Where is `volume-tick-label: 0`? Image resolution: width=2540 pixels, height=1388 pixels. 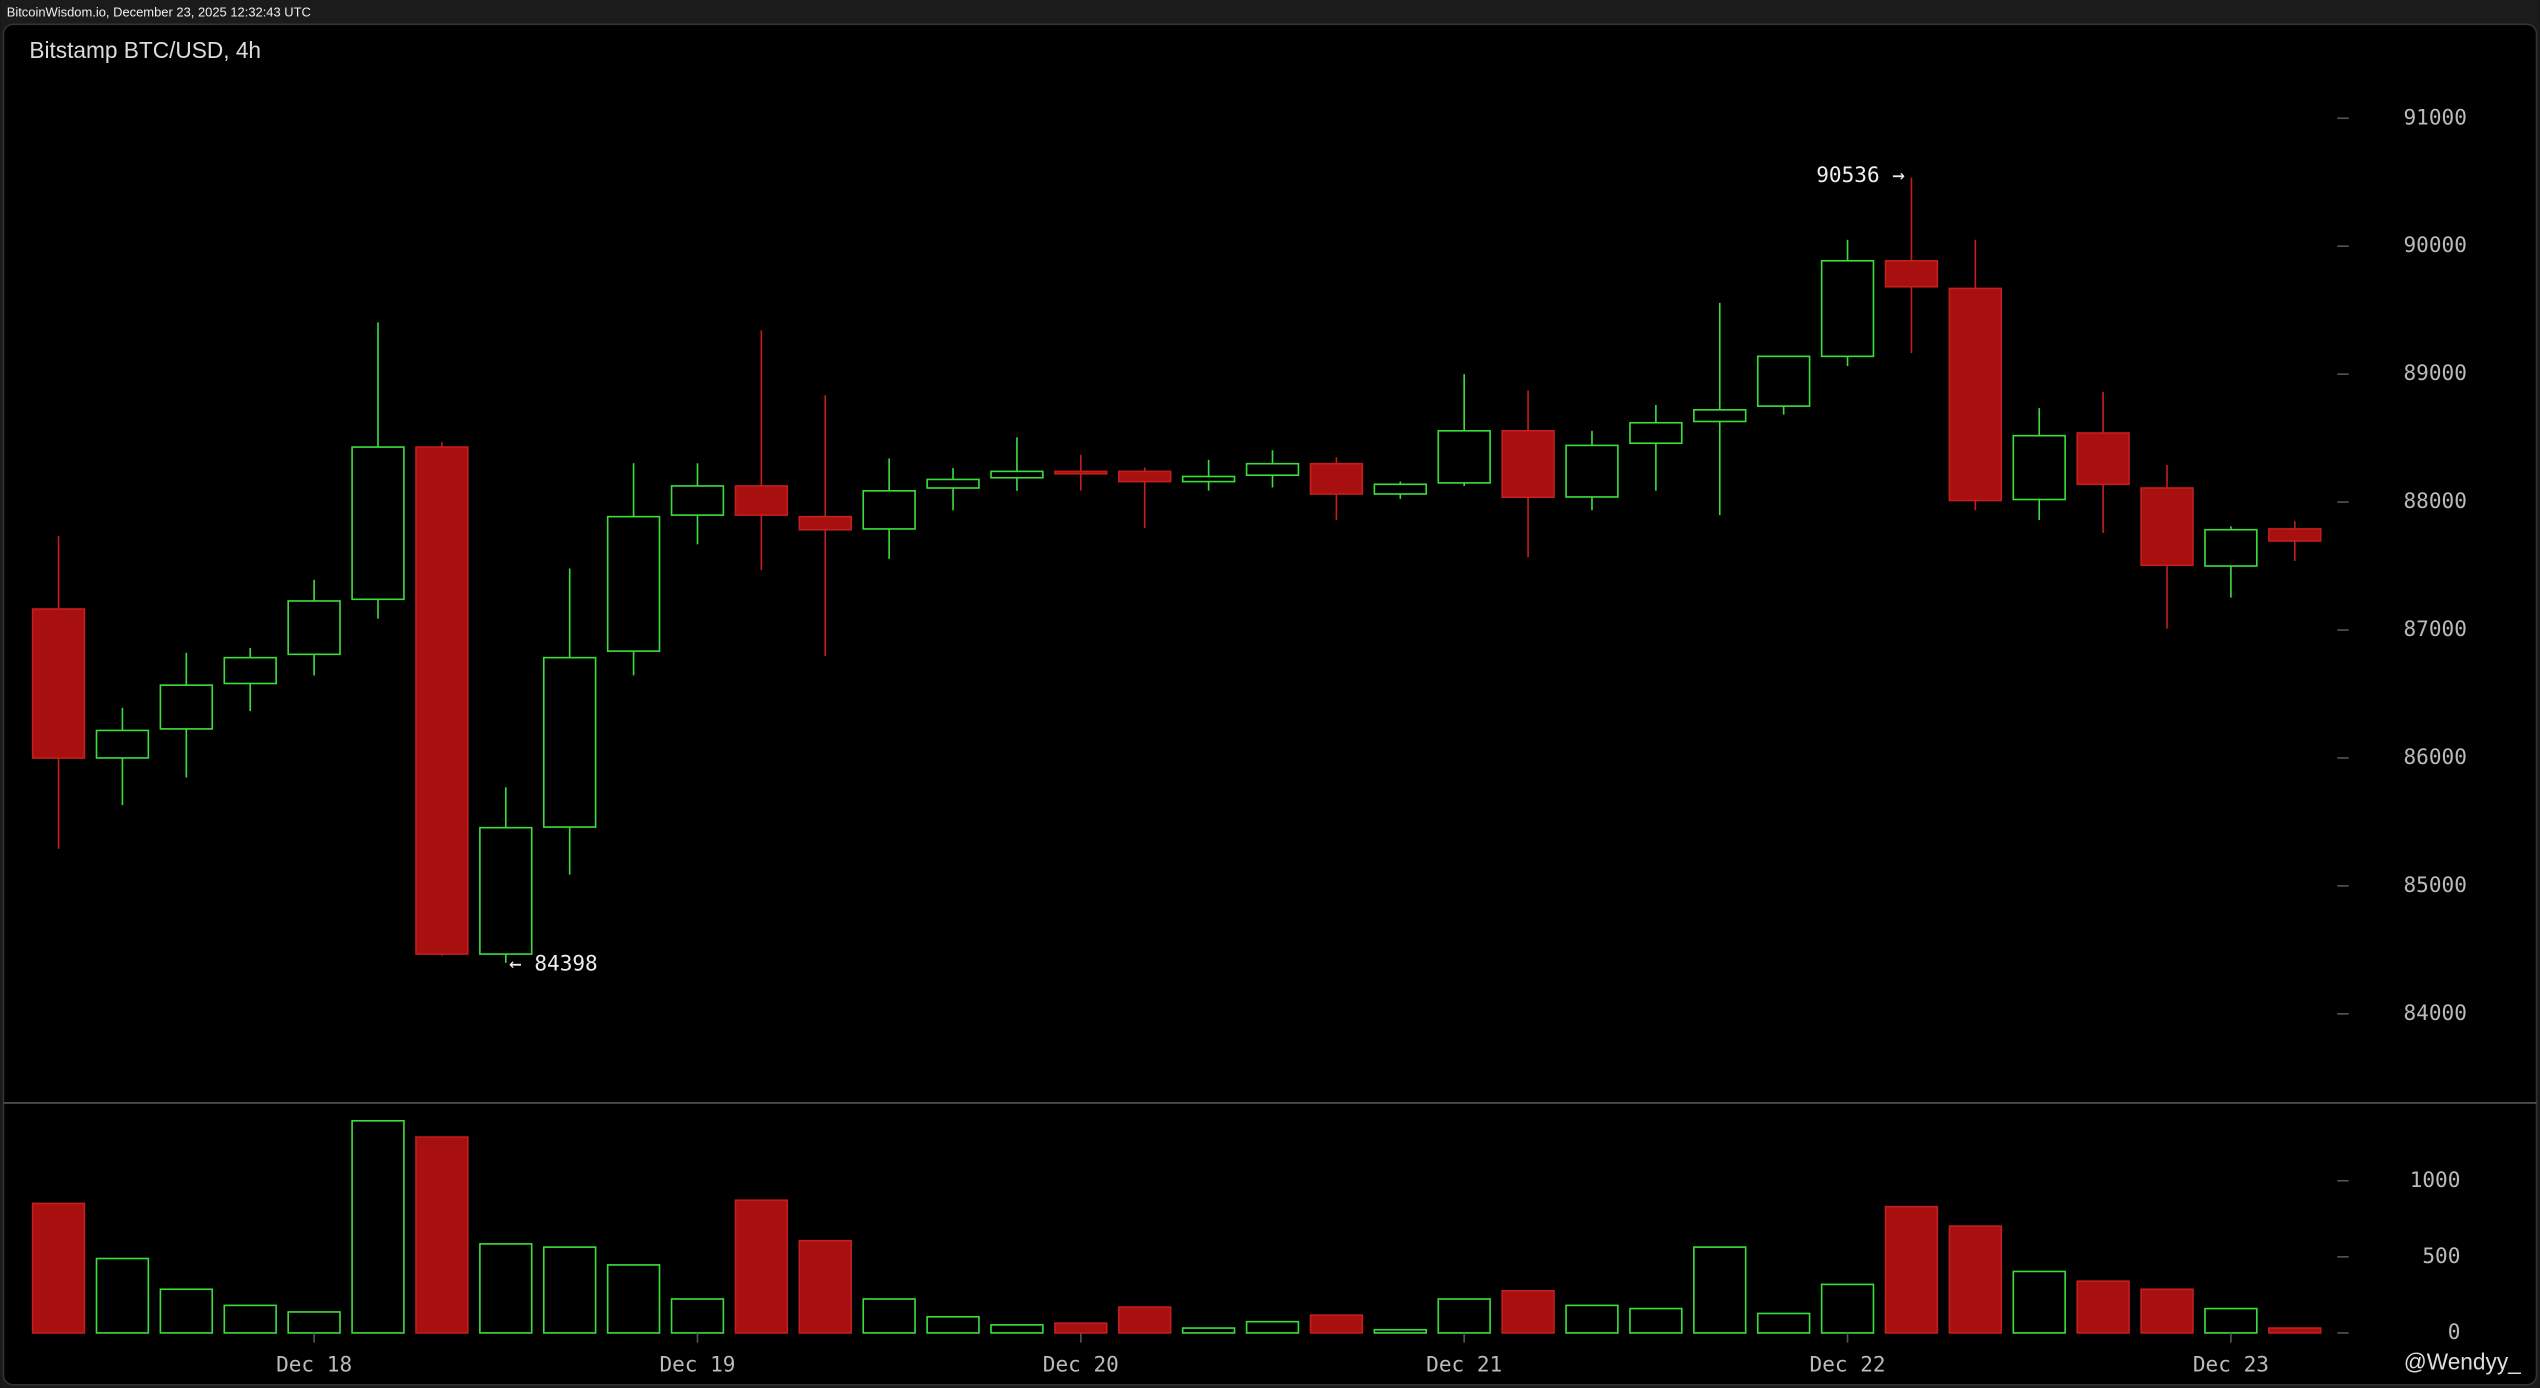
volume-tick-label: 0 is located at coordinates (2454, 1331).